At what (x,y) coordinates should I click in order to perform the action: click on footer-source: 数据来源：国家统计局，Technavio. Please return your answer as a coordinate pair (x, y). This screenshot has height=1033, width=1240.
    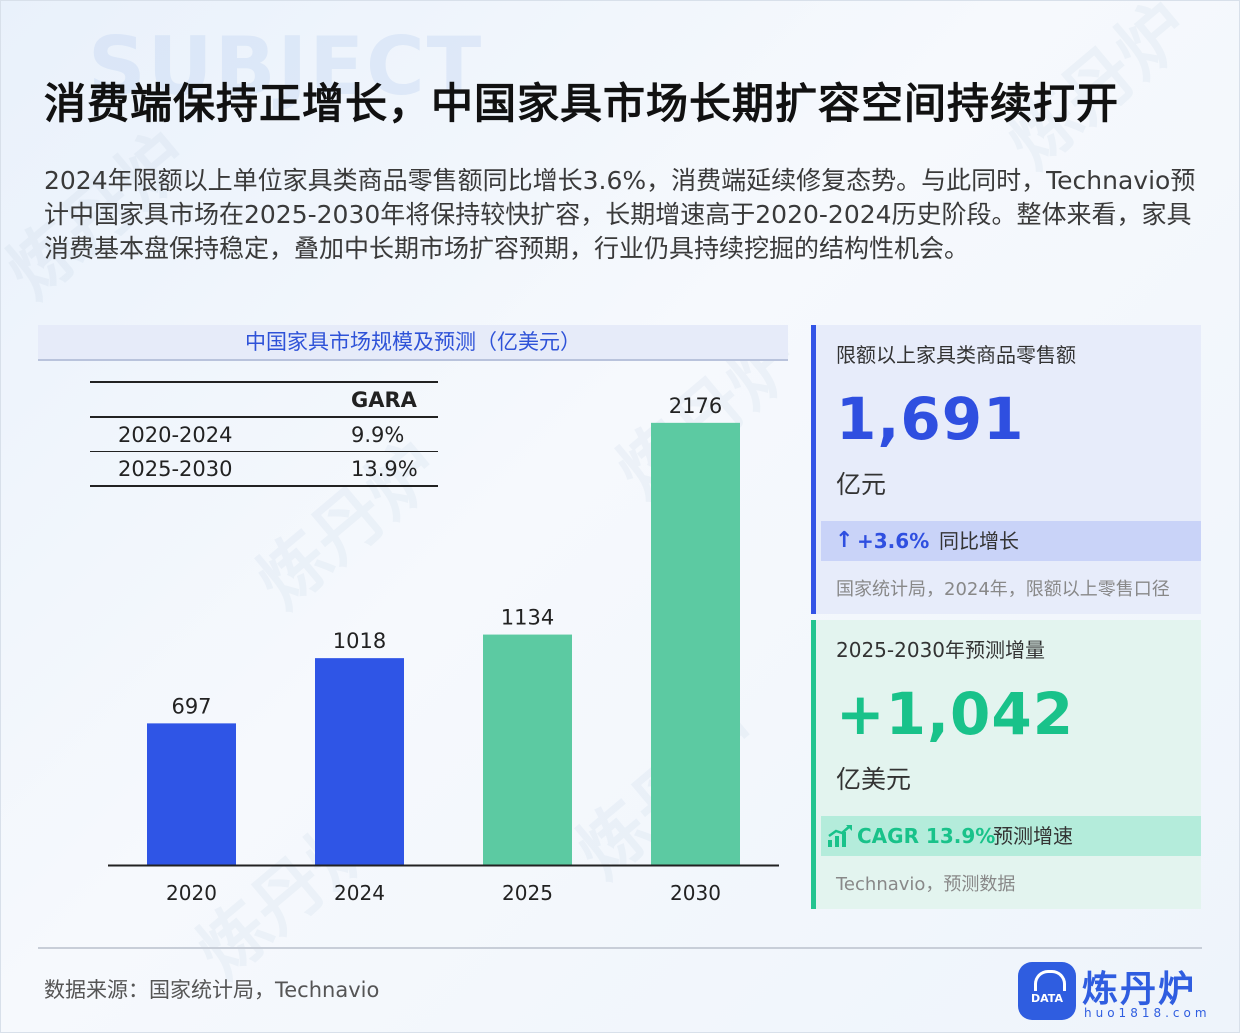
    Looking at the image, I should click on (212, 990).